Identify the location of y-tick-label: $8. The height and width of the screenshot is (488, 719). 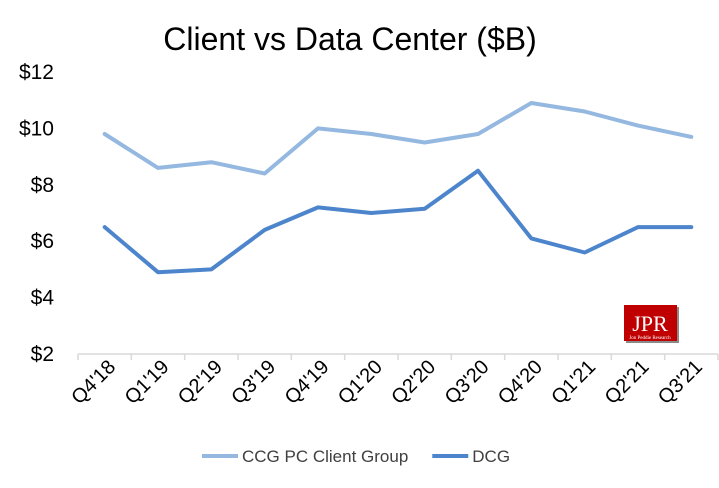
(42, 185).